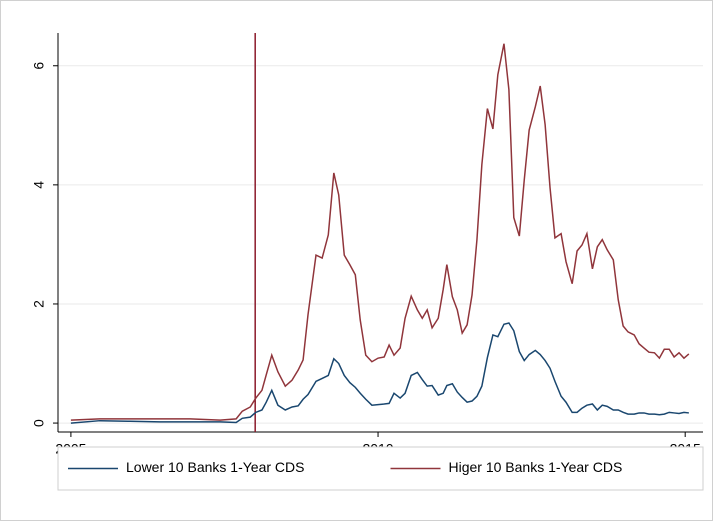 This screenshot has height=521, width=713. Describe the element at coordinates (536, 467) in the screenshot. I see `legend-label: Higer 10 Banks 1-Year CDS` at that location.